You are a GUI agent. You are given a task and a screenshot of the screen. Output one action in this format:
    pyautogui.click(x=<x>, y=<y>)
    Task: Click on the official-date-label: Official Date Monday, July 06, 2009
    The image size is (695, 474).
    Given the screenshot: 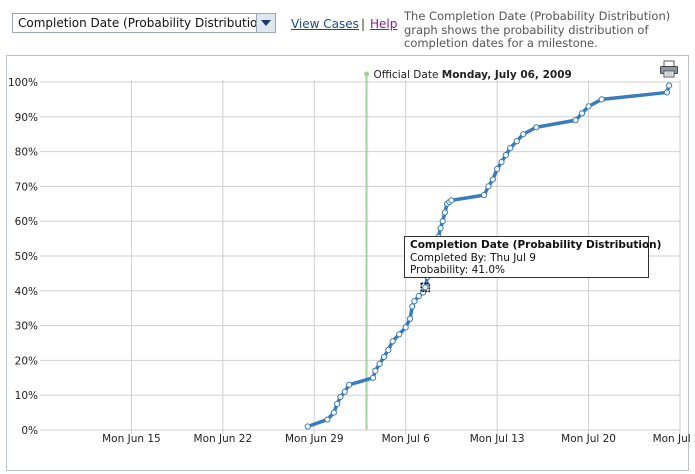 What is the action you would take?
    pyautogui.click(x=473, y=75)
    